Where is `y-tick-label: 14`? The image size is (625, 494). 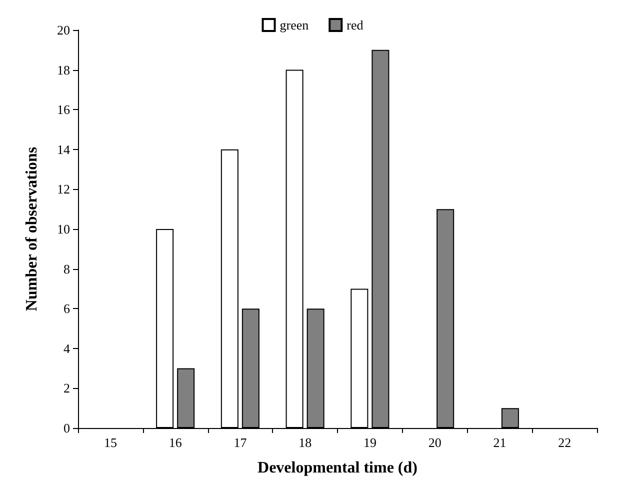 y-tick-label: 14 is located at coordinates (63, 149).